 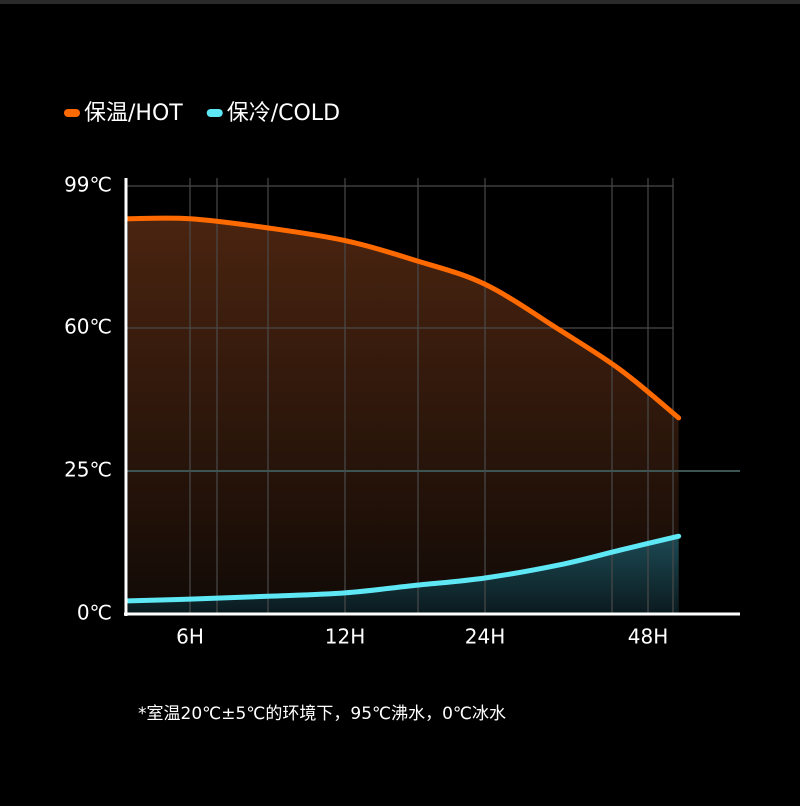 I want to click on x-tick-label: 6H, so click(x=190, y=637).